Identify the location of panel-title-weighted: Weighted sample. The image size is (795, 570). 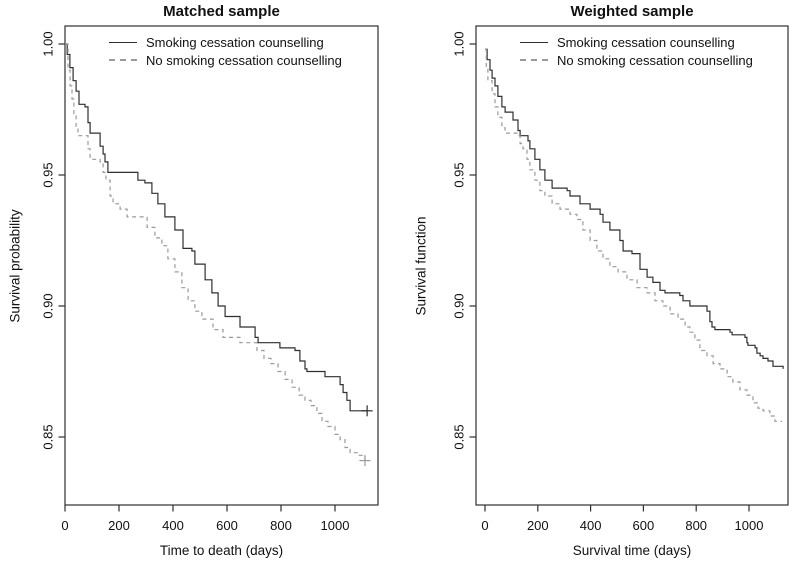
(632, 11).